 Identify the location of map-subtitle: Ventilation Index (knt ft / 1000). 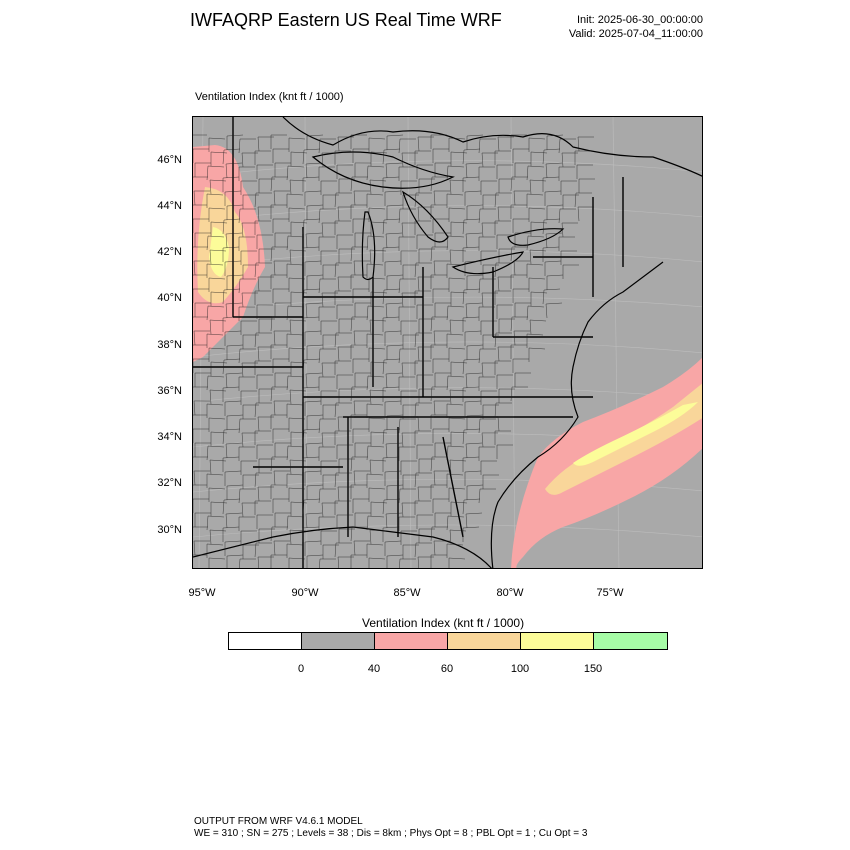
(269, 97).